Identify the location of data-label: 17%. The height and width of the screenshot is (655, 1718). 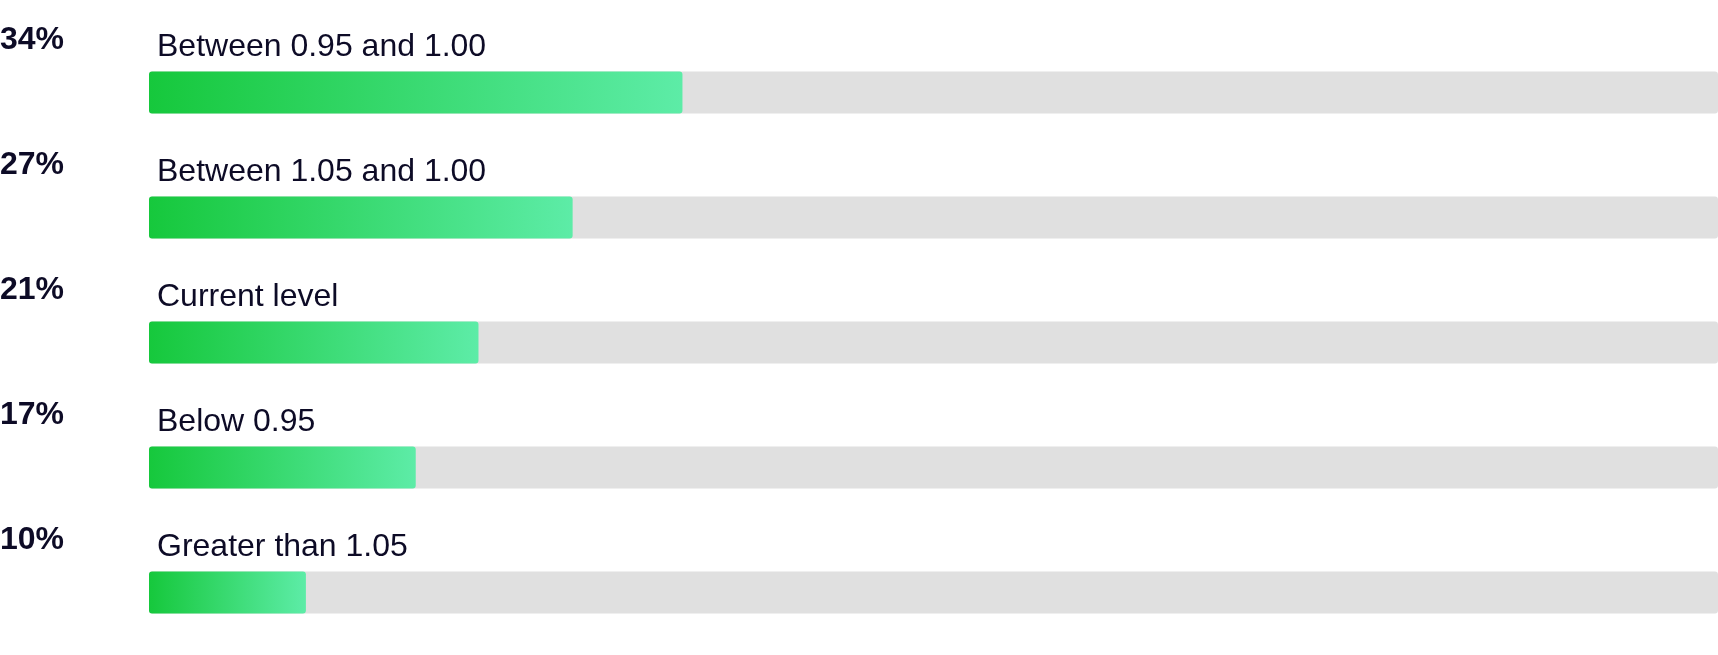
(32, 412).